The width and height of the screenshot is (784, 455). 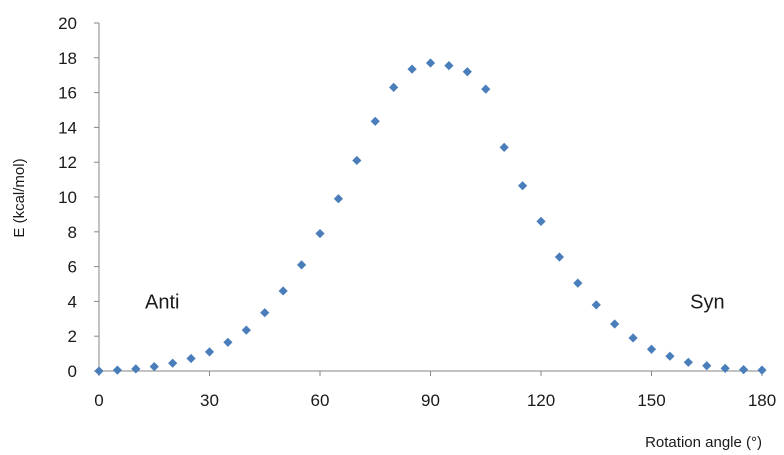 I want to click on y-tick-label: 10, so click(x=67, y=197).